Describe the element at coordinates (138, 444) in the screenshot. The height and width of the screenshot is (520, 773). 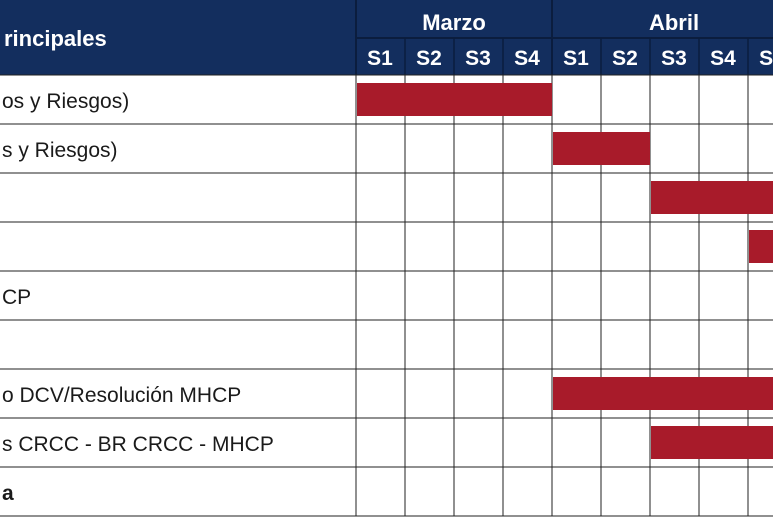
I see `task-label: s CRCC - BR CRCC - MHCP` at that location.